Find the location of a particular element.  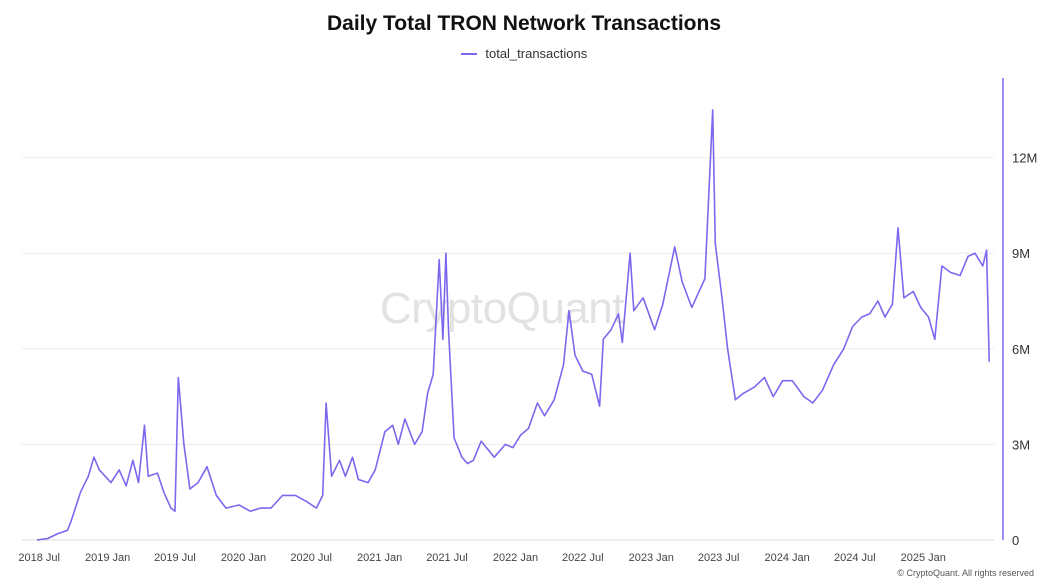

legend-label: total_transactions is located at coordinates (536, 53).